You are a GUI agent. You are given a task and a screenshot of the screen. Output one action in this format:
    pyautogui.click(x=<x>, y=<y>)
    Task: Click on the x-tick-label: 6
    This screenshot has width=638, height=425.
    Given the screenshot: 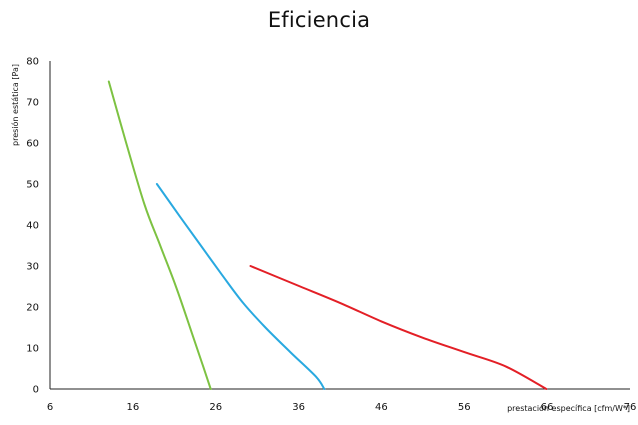 What is the action you would take?
    pyautogui.click(x=50, y=407)
    